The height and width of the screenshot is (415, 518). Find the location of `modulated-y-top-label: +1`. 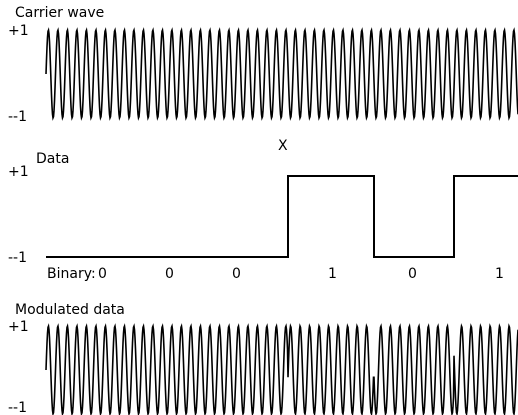

modulated-y-top-label: +1 is located at coordinates (18, 327).